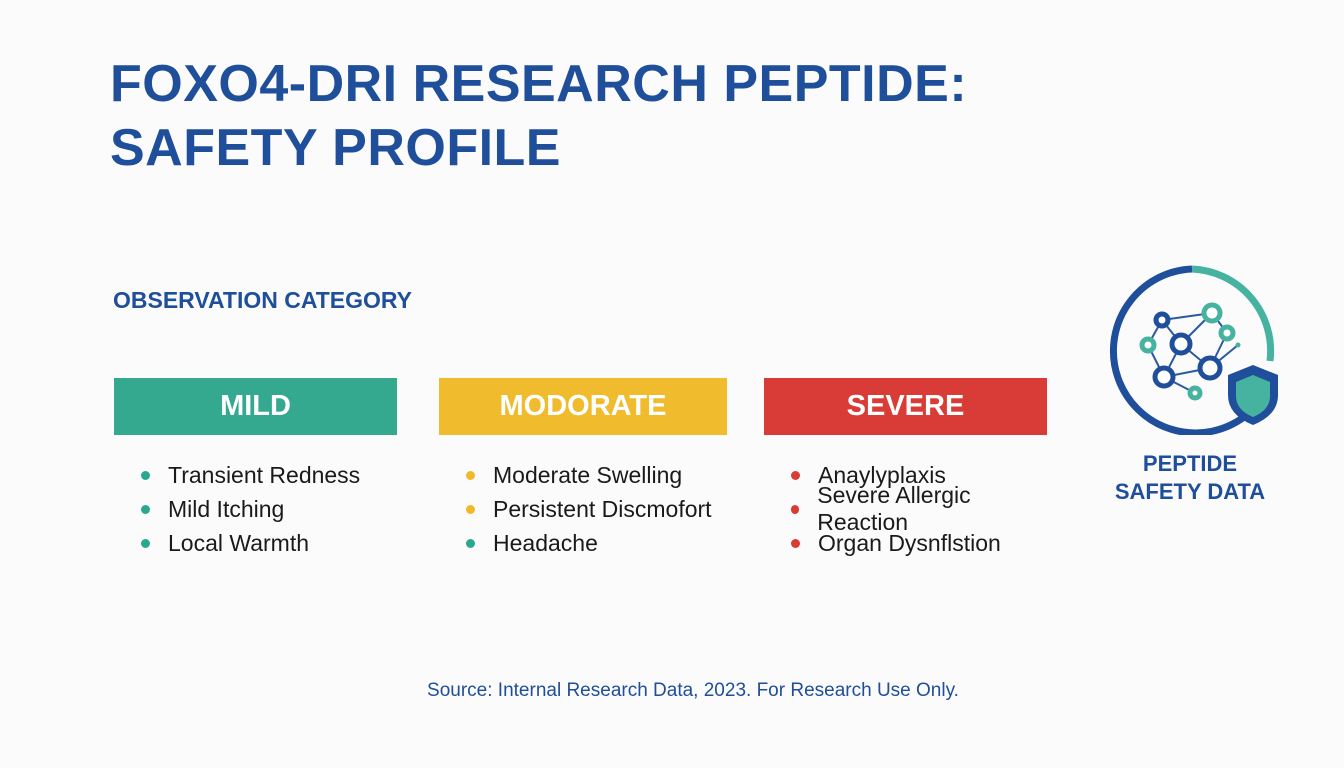 The width and height of the screenshot is (1344, 768). What do you see at coordinates (1190, 491) in the screenshot?
I see `logo-label-line-2: SAFETY DATA` at bounding box center [1190, 491].